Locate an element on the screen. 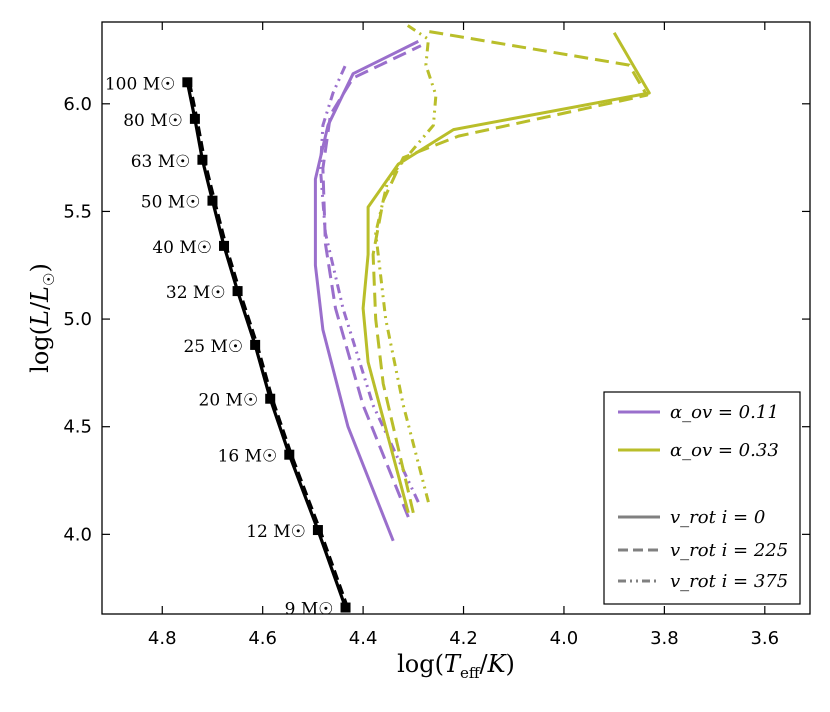 The height and width of the screenshot is (712, 830). legend-label: α_ov = 0.33 is located at coordinates (724, 450).